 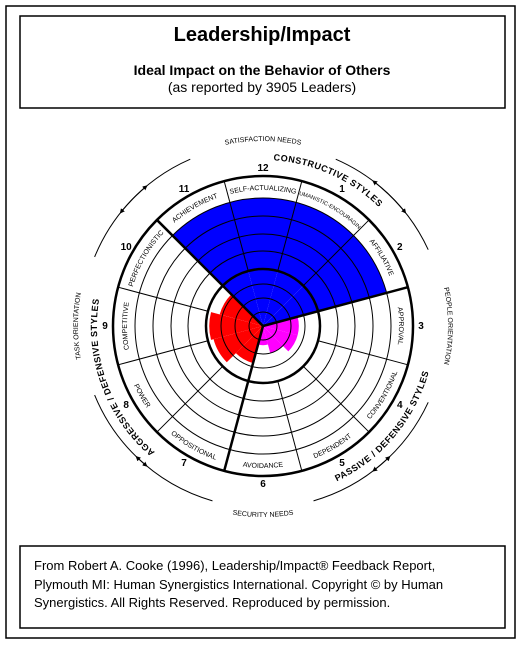 I want to click on segment-number: 3, so click(x=421, y=326).